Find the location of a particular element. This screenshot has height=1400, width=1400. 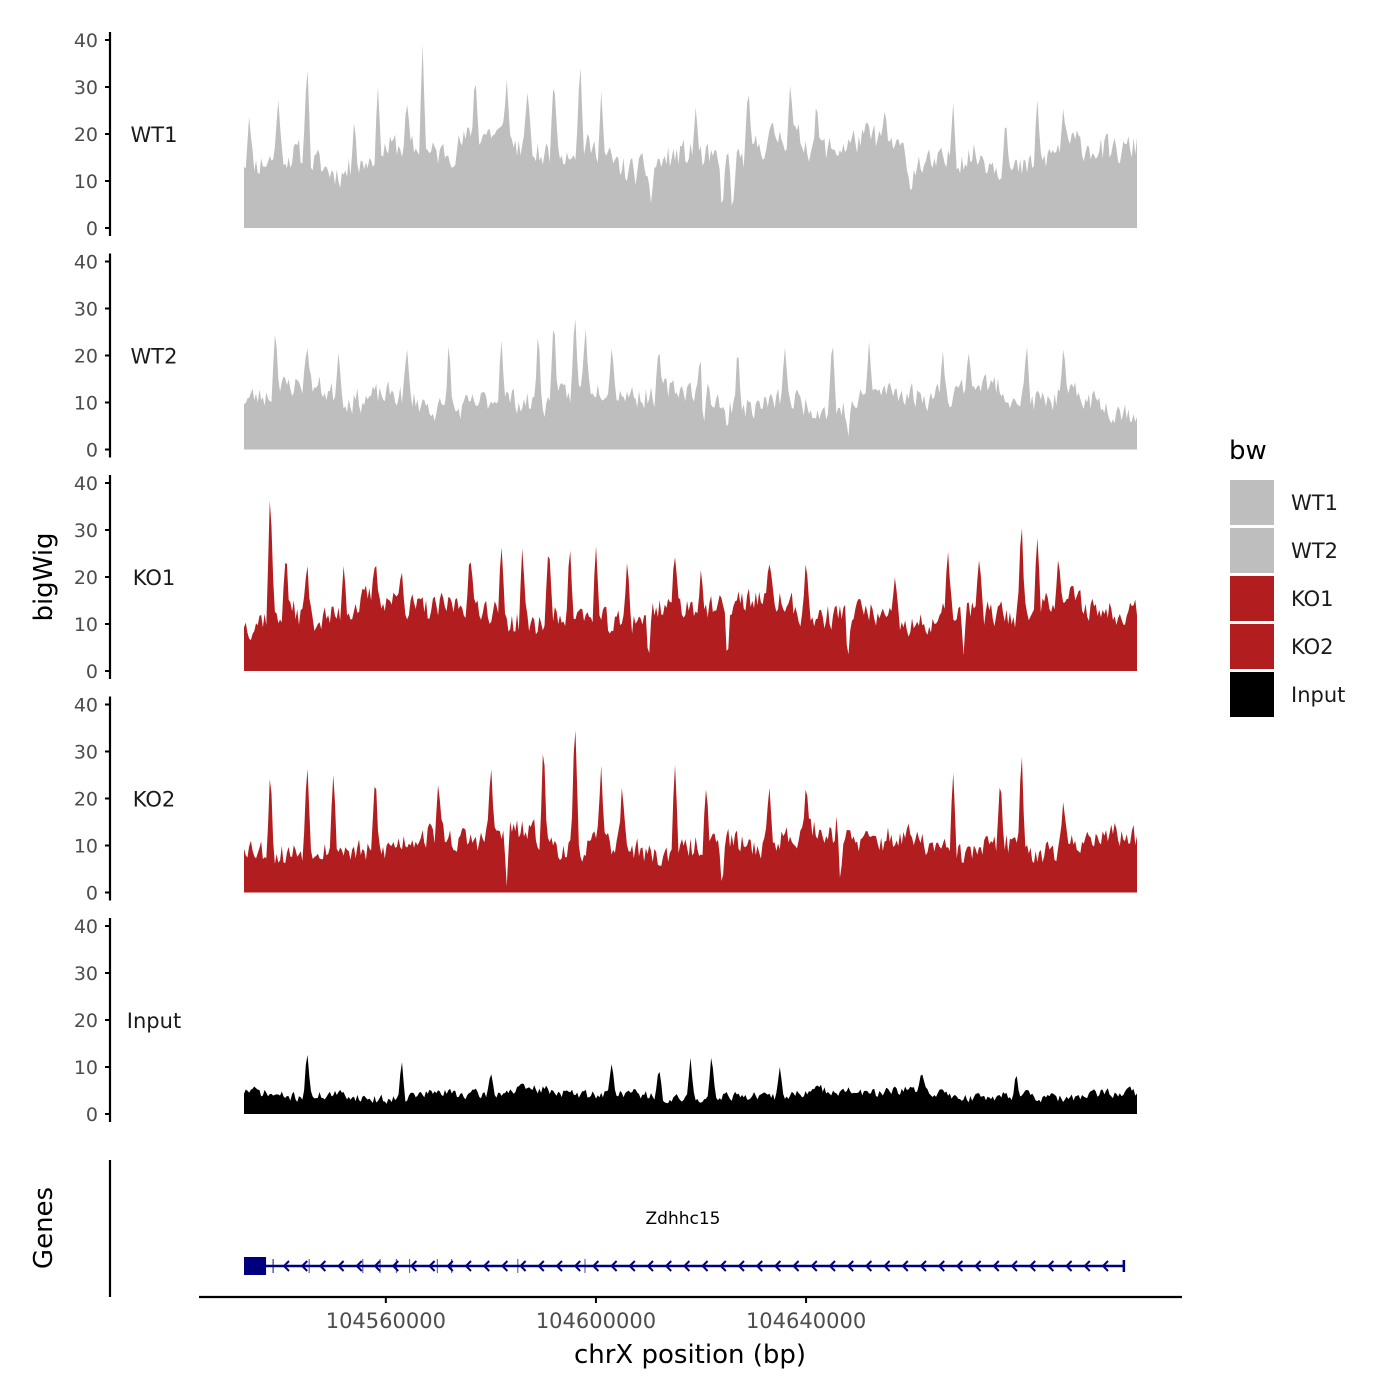

legend-key-wt2 is located at coordinates (1252, 550).